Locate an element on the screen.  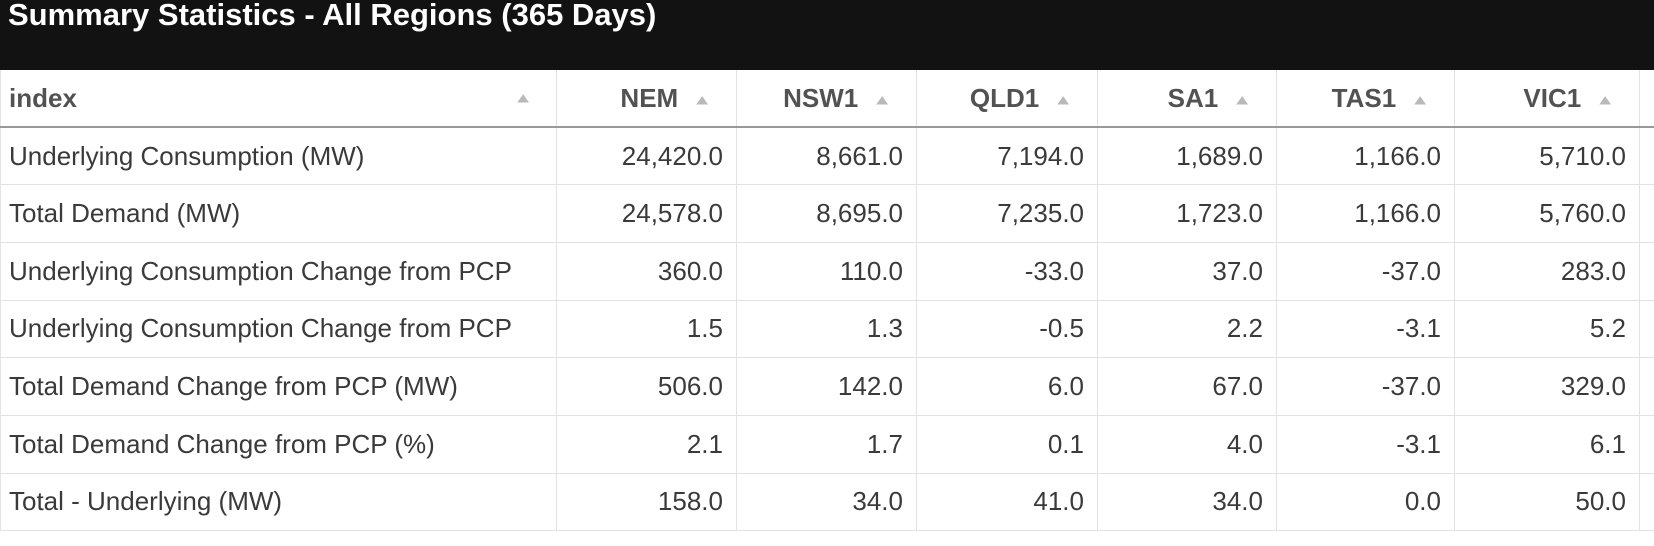
row-label: Total Demand Change from PCP (MW) is located at coordinates (278, 386).